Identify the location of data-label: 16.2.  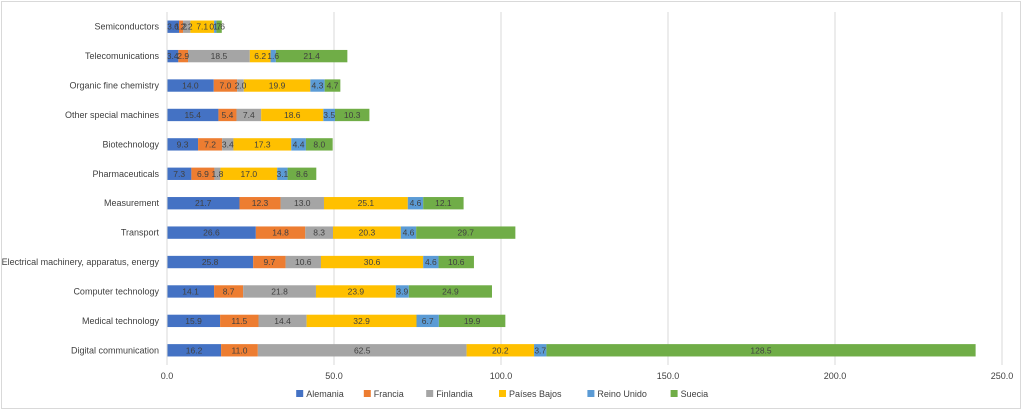
(194, 350).